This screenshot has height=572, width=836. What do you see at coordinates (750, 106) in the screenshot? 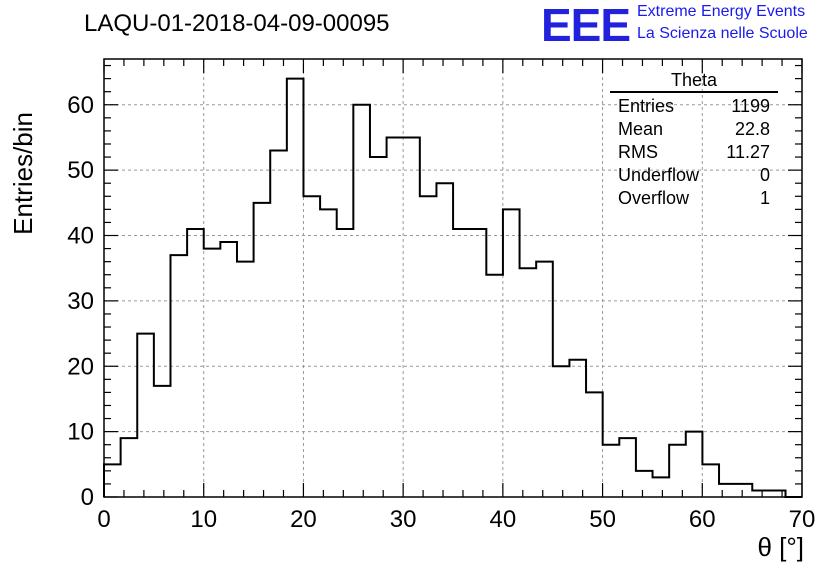
I see `stats-value: 1199` at bounding box center [750, 106].